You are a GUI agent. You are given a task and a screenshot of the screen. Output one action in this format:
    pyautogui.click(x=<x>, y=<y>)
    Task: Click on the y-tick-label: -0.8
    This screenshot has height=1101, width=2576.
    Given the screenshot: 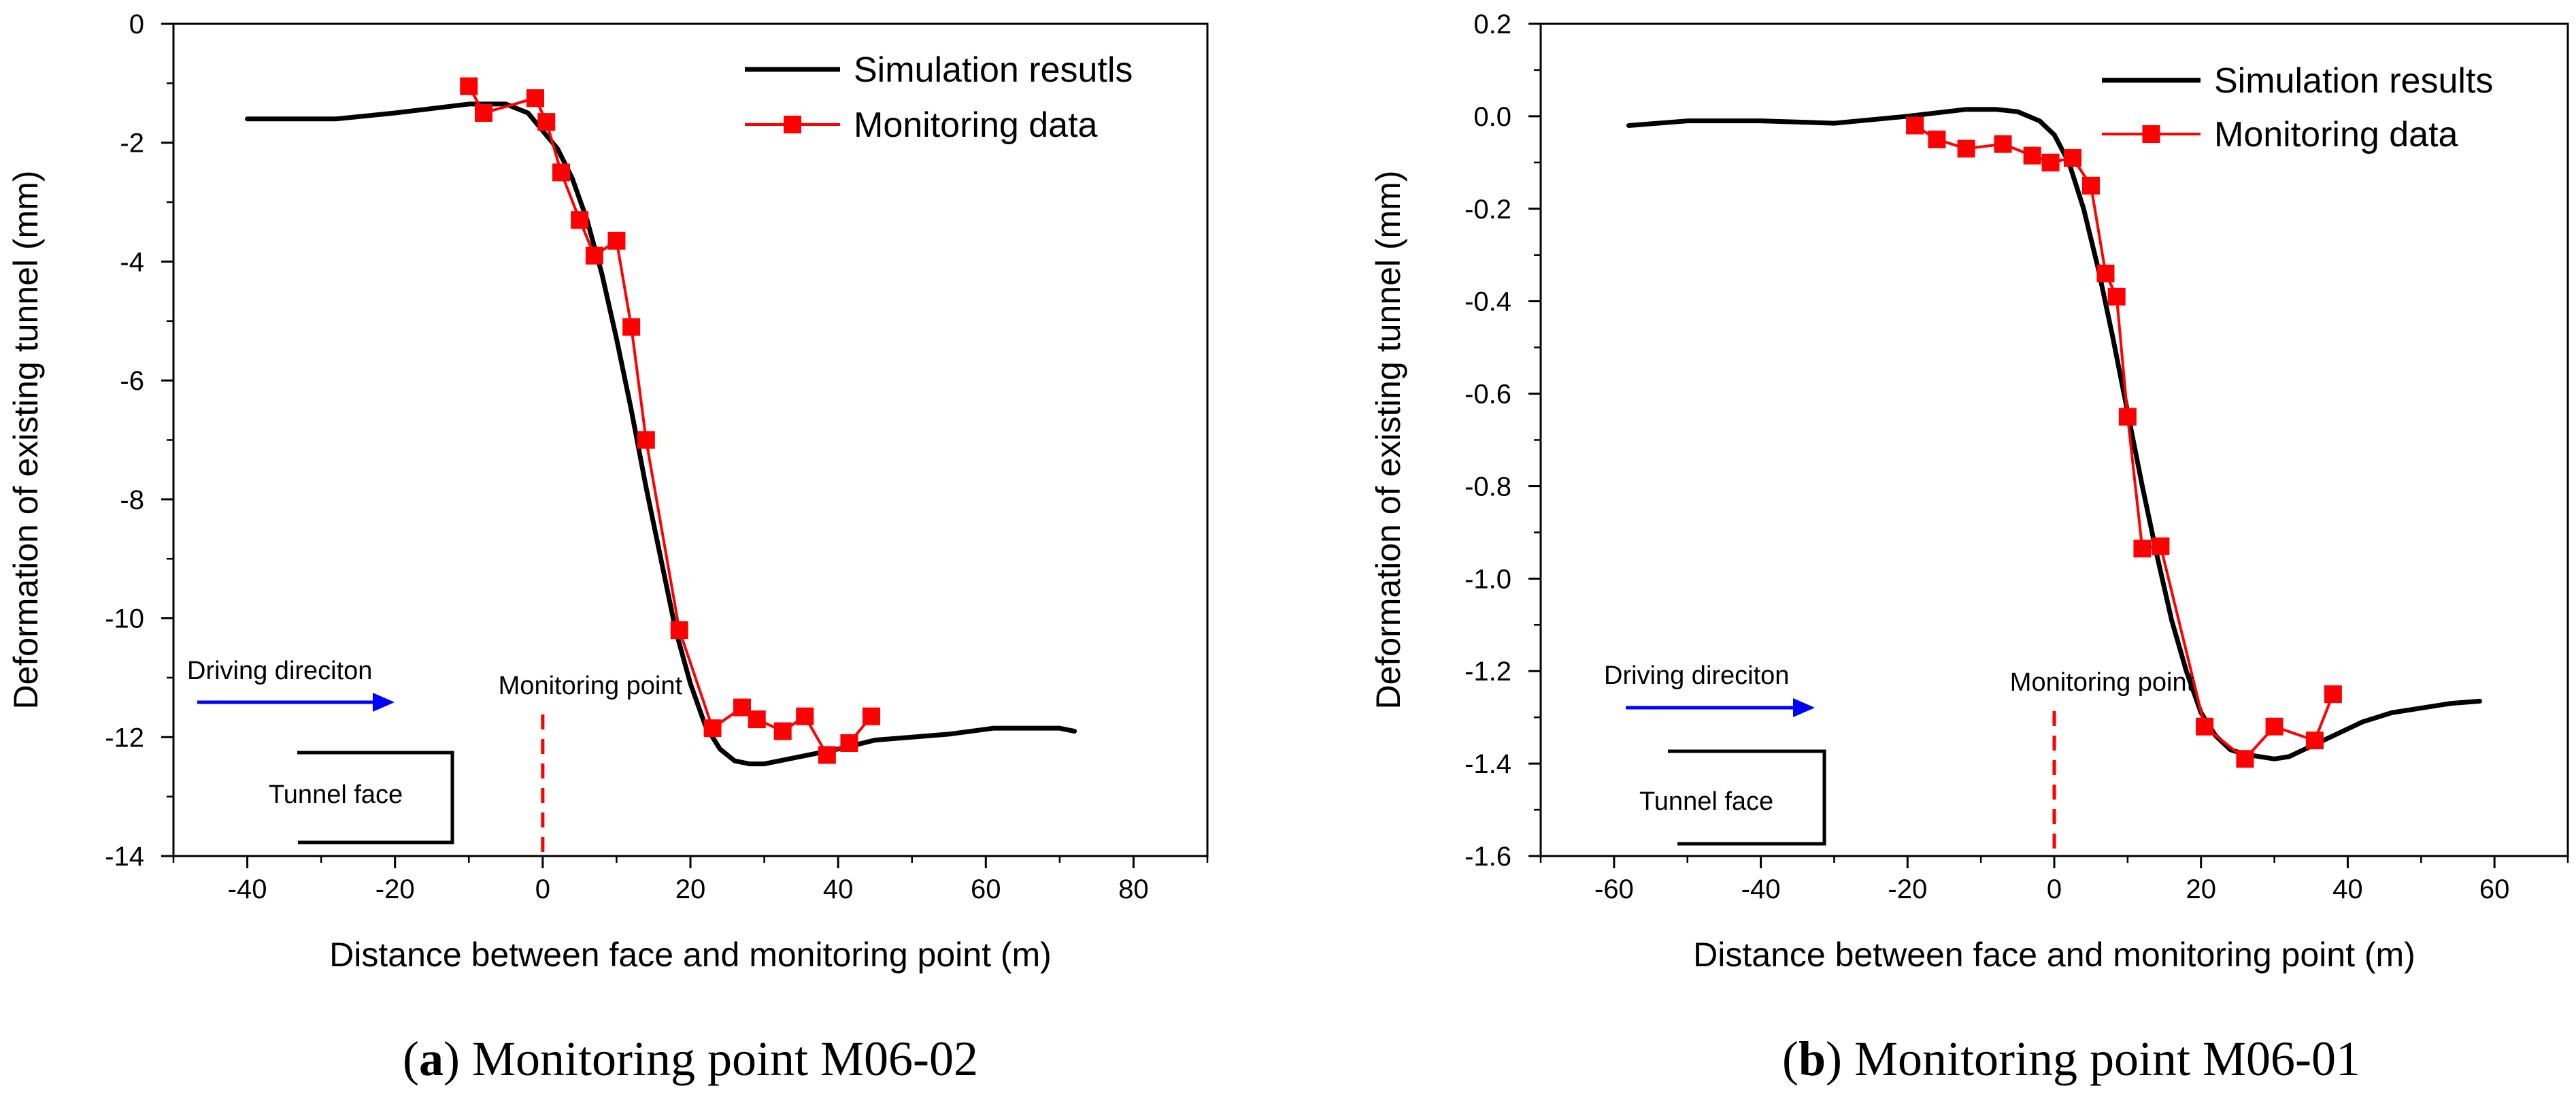 What is the action you would take?
    pyautogui.click(x=1488, y=487)
    